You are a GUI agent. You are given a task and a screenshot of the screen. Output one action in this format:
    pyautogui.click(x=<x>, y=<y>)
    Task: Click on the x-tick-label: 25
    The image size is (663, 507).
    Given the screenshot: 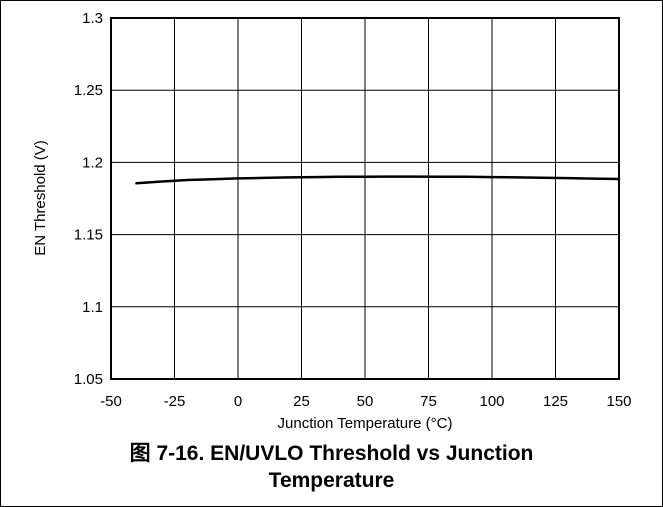 What is the action you would take?
    pyautogui.click(x=301, y=401)
    